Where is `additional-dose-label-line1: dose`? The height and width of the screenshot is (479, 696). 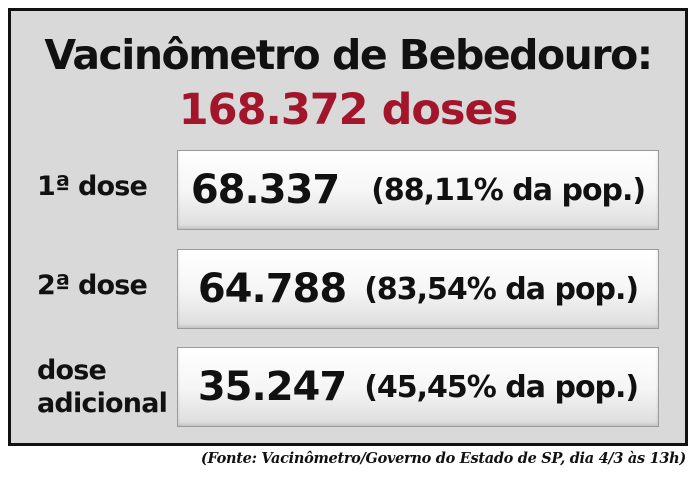 additional-dose-label-line1: dose is located at coordinates (72, 370).